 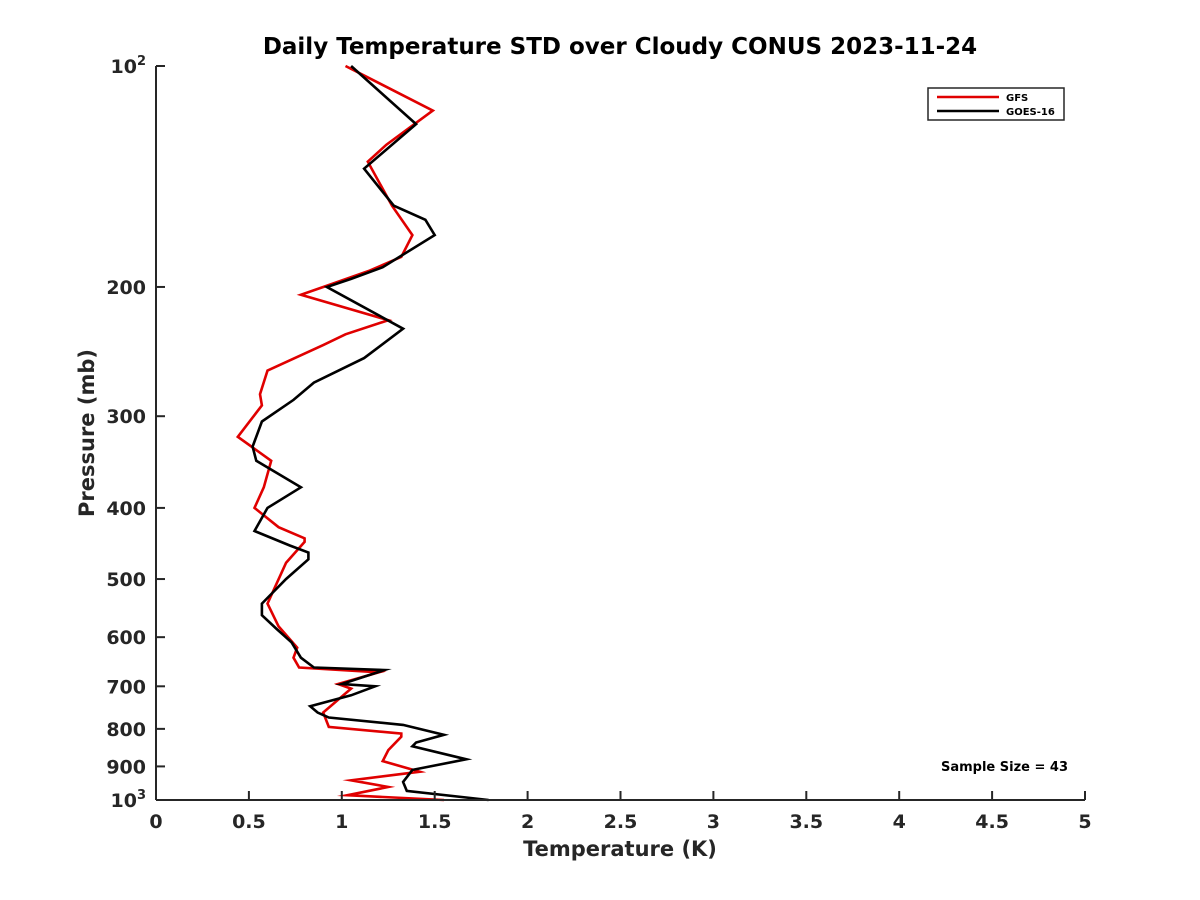 I want to click on y-tick-label: 700, so click(x=126, y=687).